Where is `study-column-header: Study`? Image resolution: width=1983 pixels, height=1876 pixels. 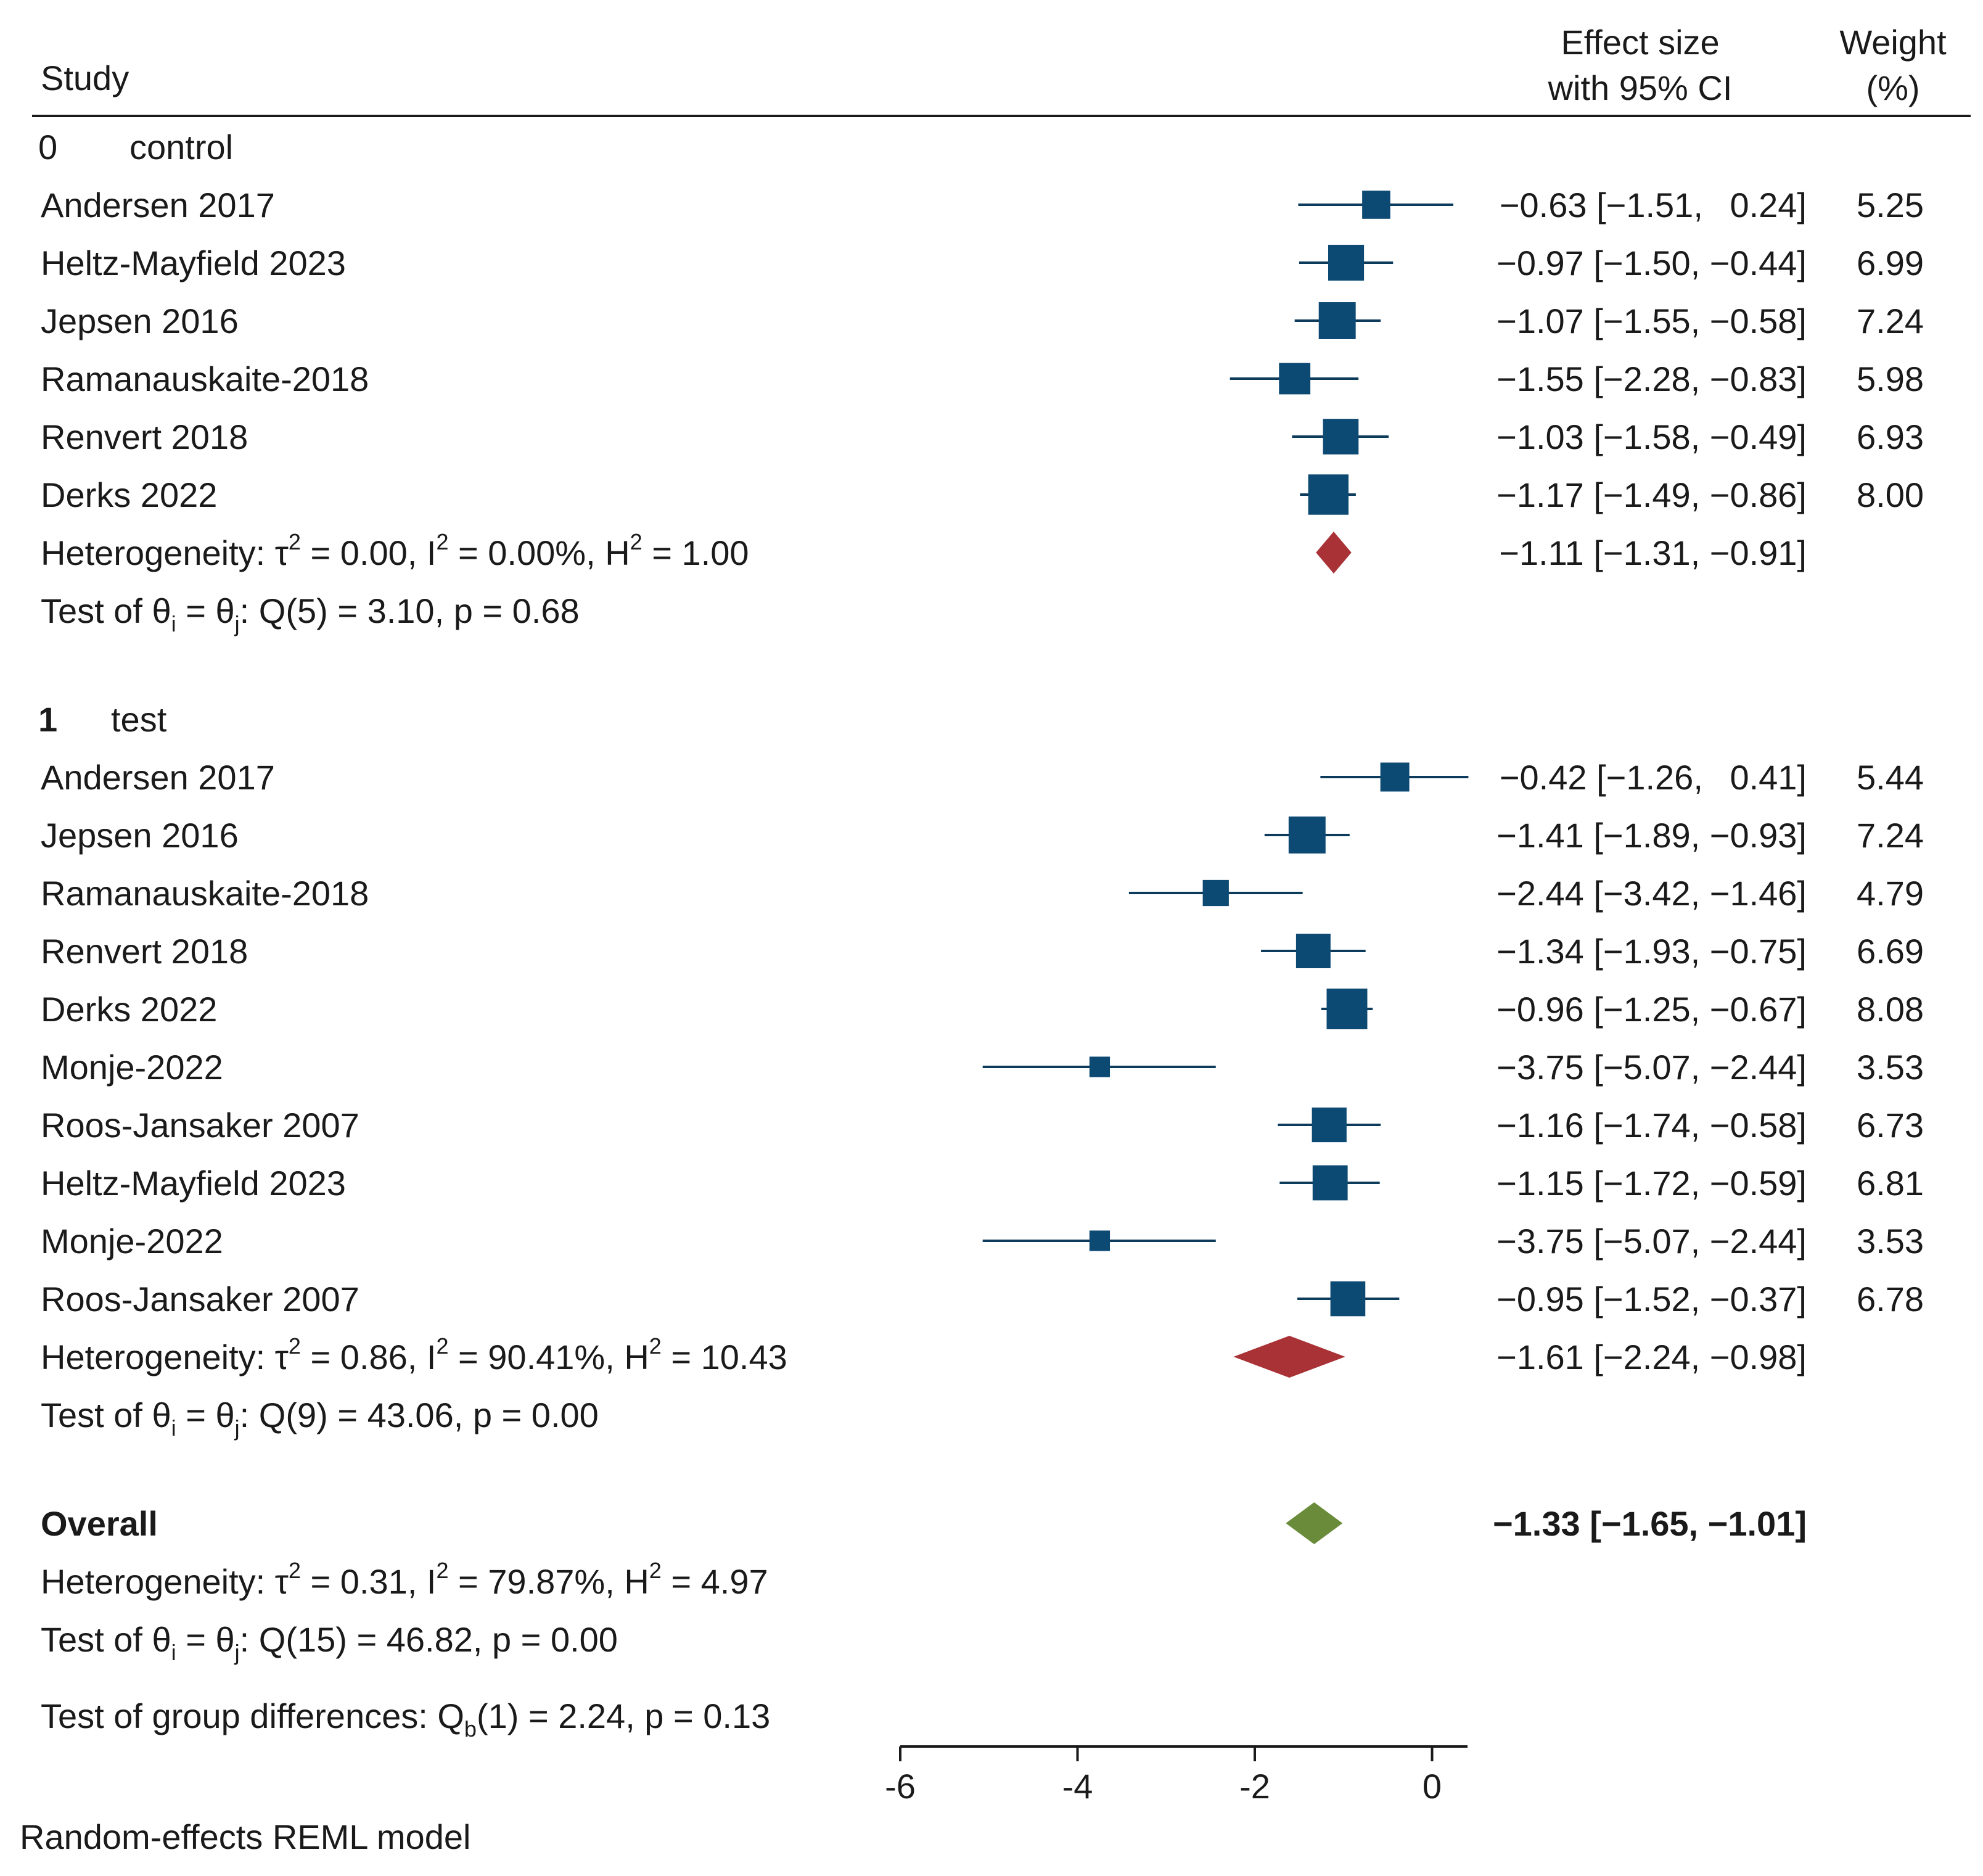 study-column-header: Study is located at coordinates (85, 78).